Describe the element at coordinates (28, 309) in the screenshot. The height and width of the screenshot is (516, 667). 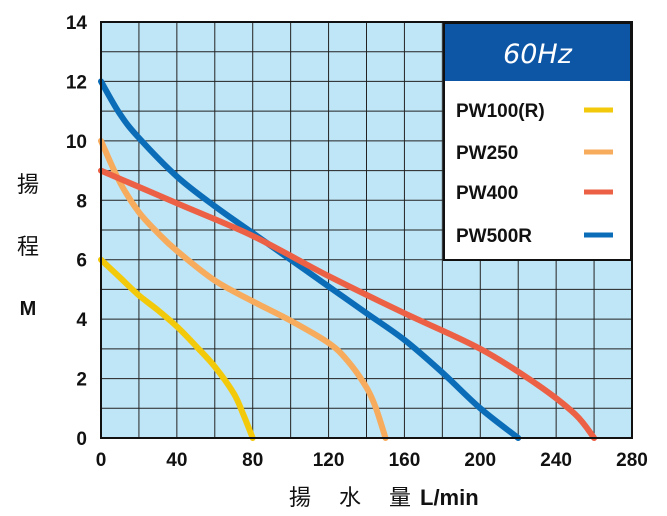
I see `y-axis-unit: M` at that location.